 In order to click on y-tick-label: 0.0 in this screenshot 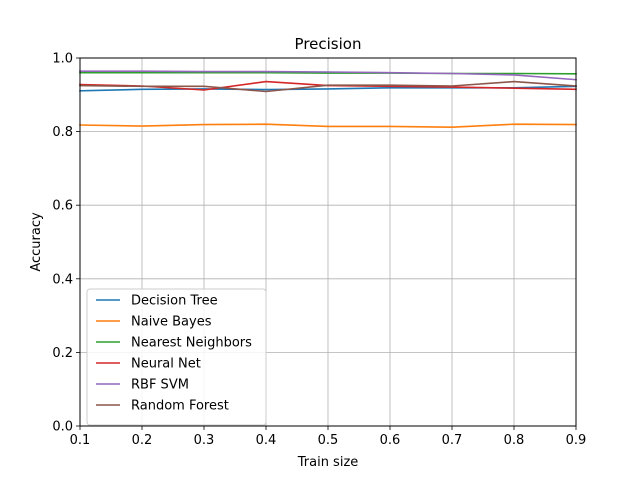, I will do `click(62, 427)`.